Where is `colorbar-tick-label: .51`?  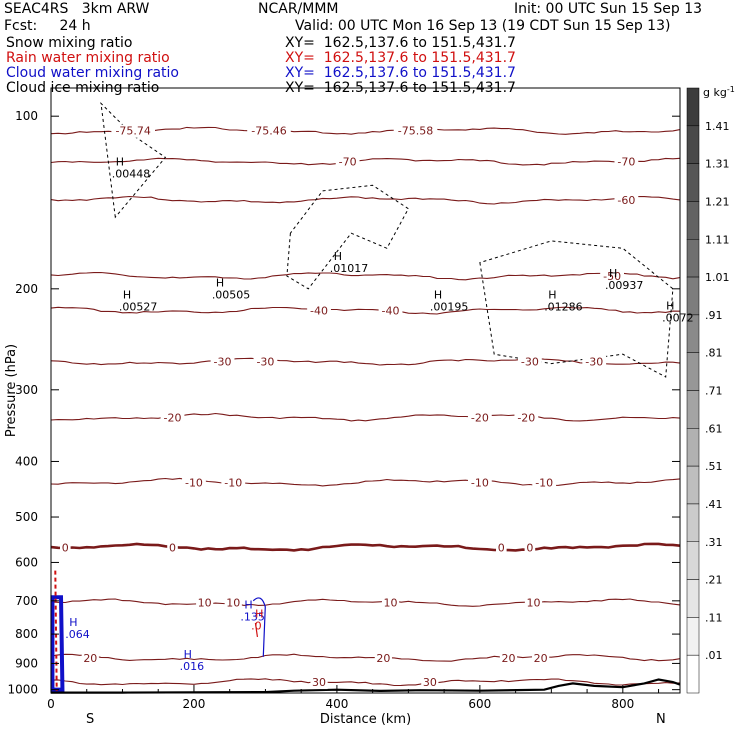 colorbar-tick-label: .51 is located at coordinates (714, 466).